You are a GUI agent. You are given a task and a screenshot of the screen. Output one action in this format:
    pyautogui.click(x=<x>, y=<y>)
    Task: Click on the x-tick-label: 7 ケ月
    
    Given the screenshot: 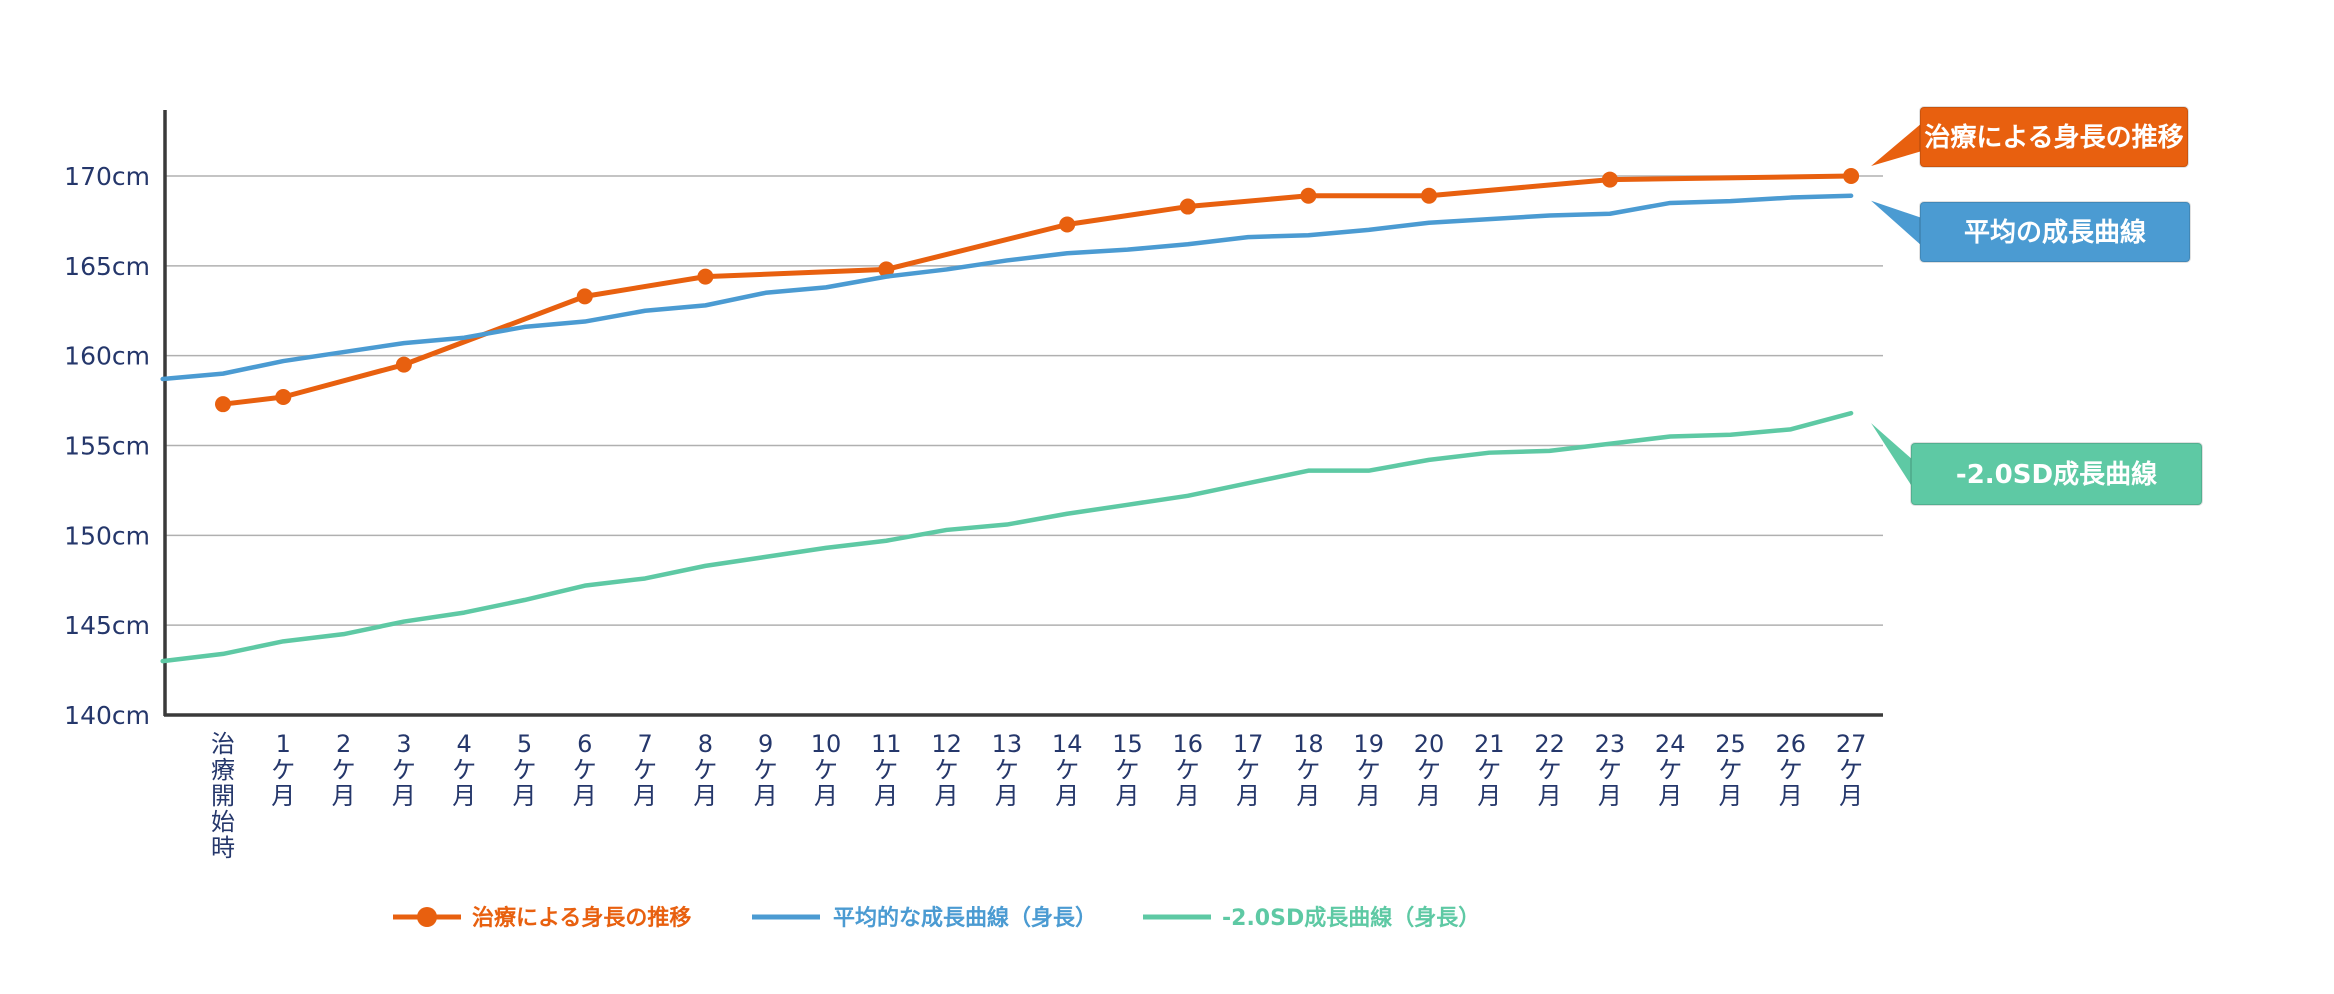 What is the action you would take?
    pyautogui.click(x=645, y=770)
    